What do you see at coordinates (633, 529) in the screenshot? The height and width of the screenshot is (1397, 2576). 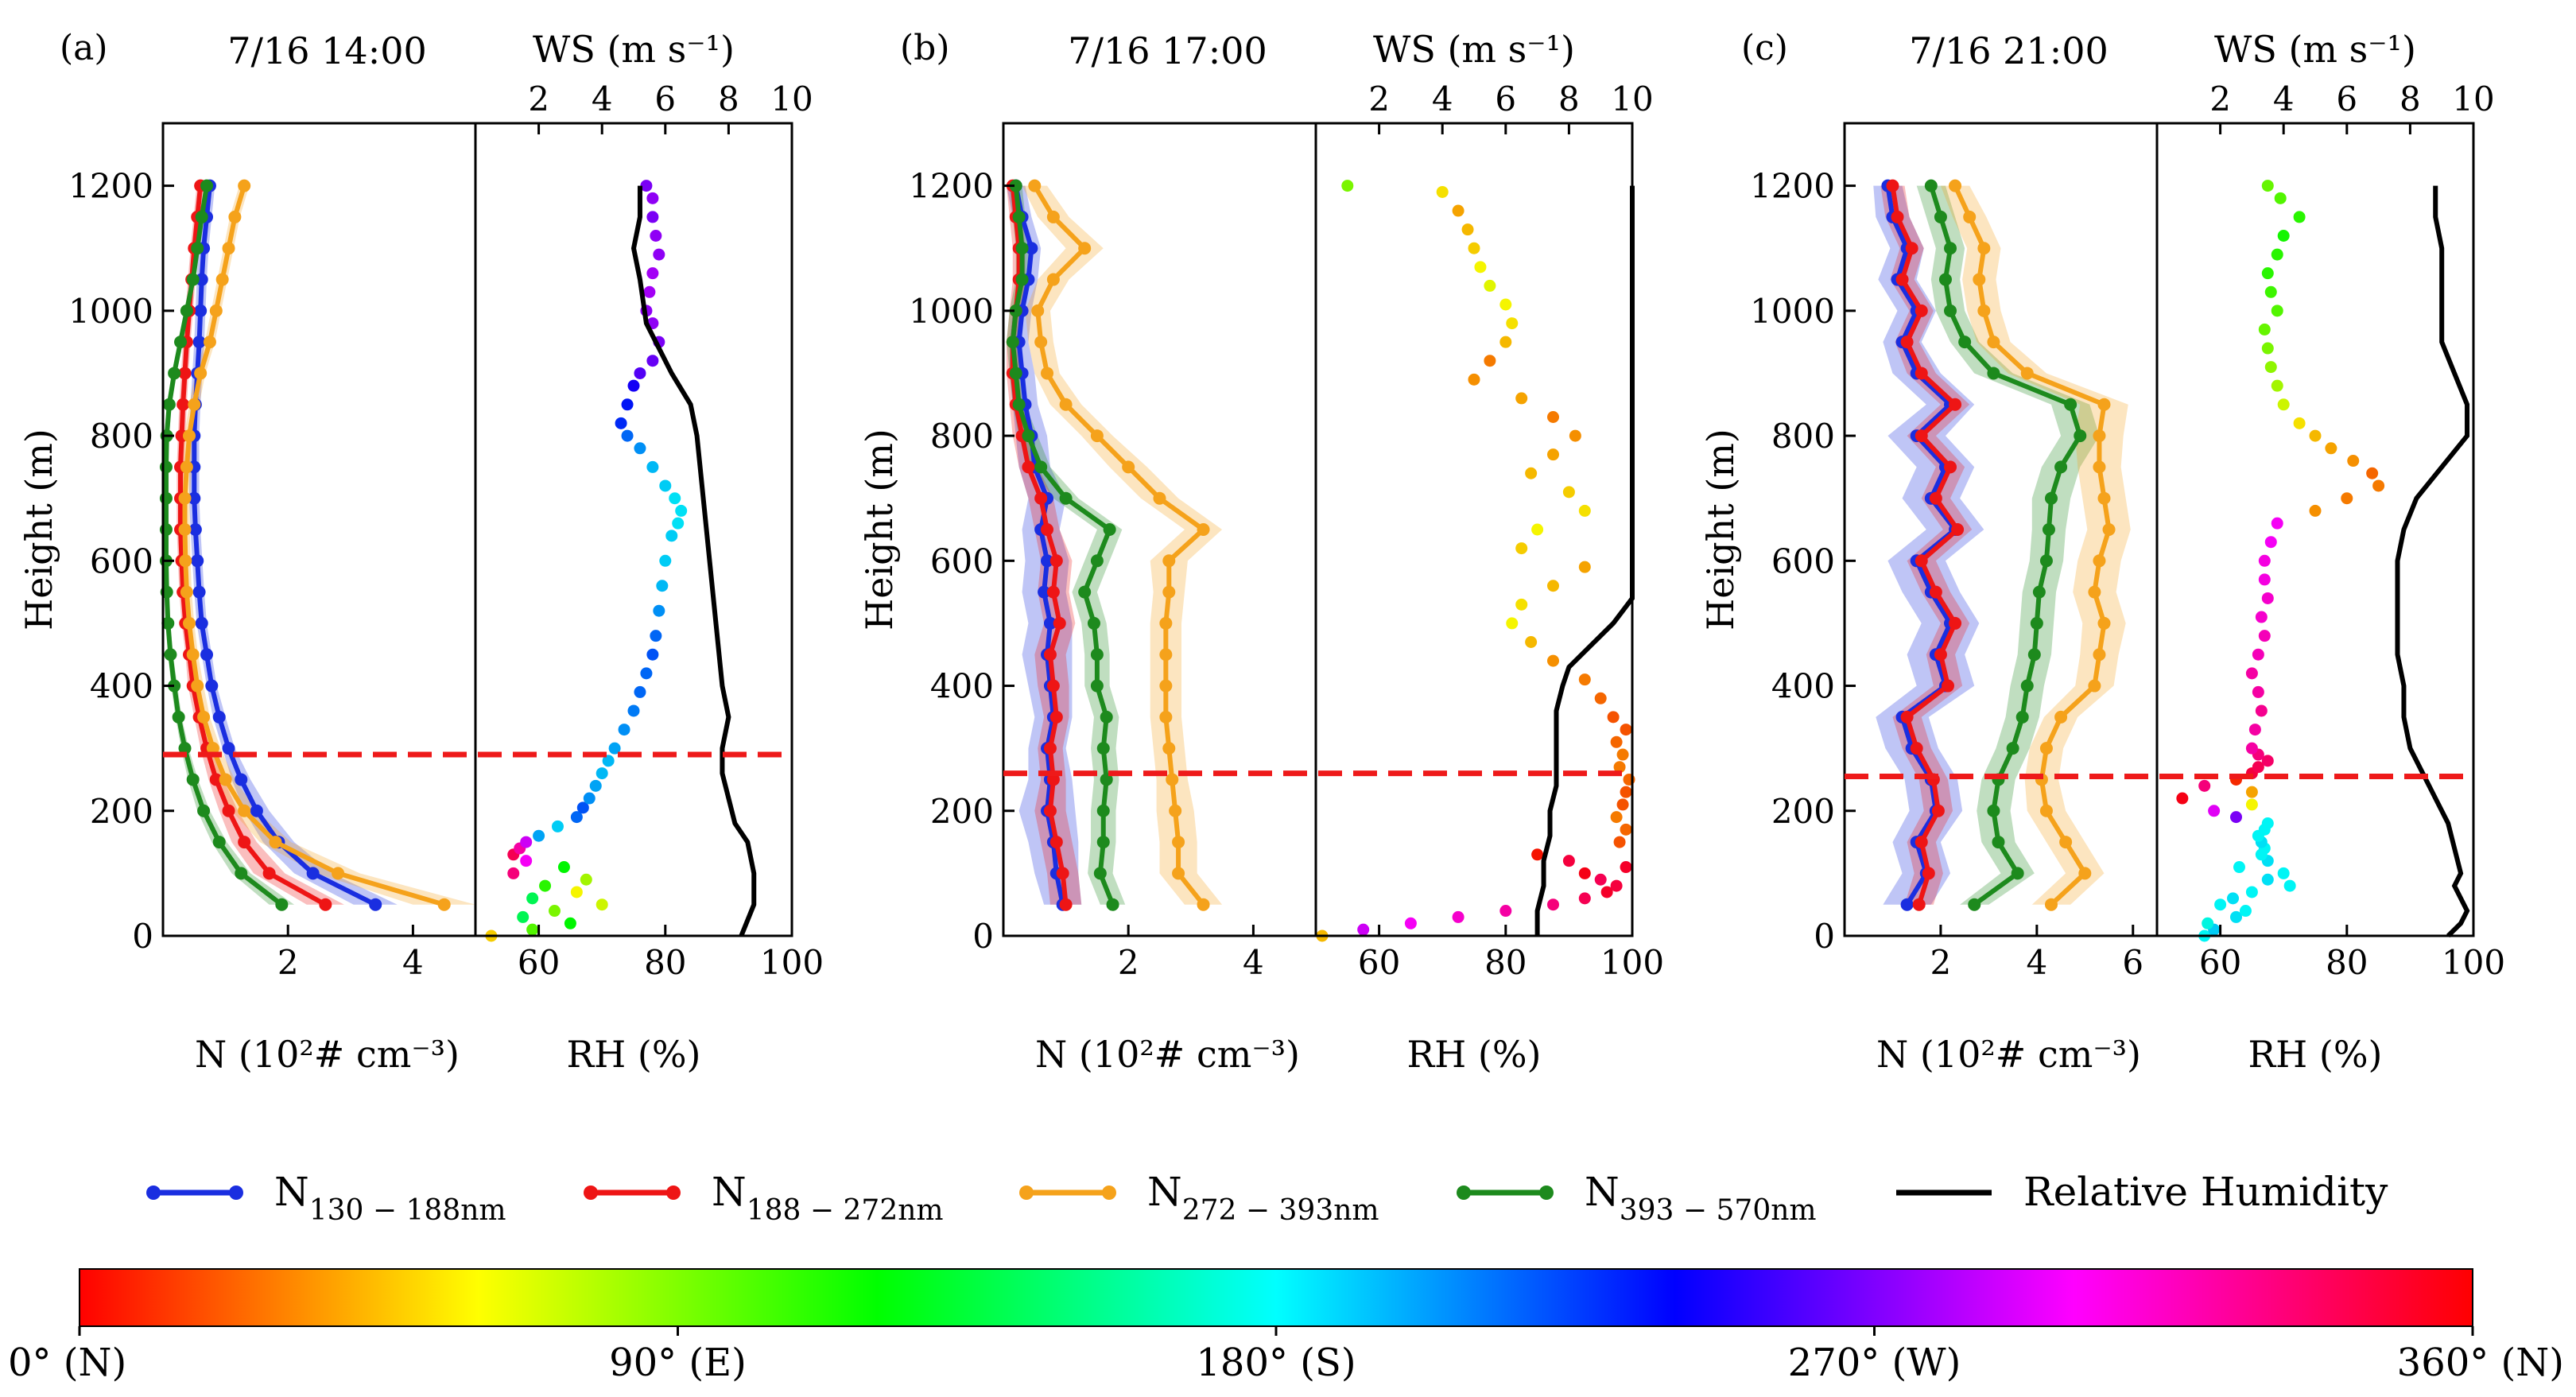 I see `meteorology-frame` at bounding box center [633, 529].